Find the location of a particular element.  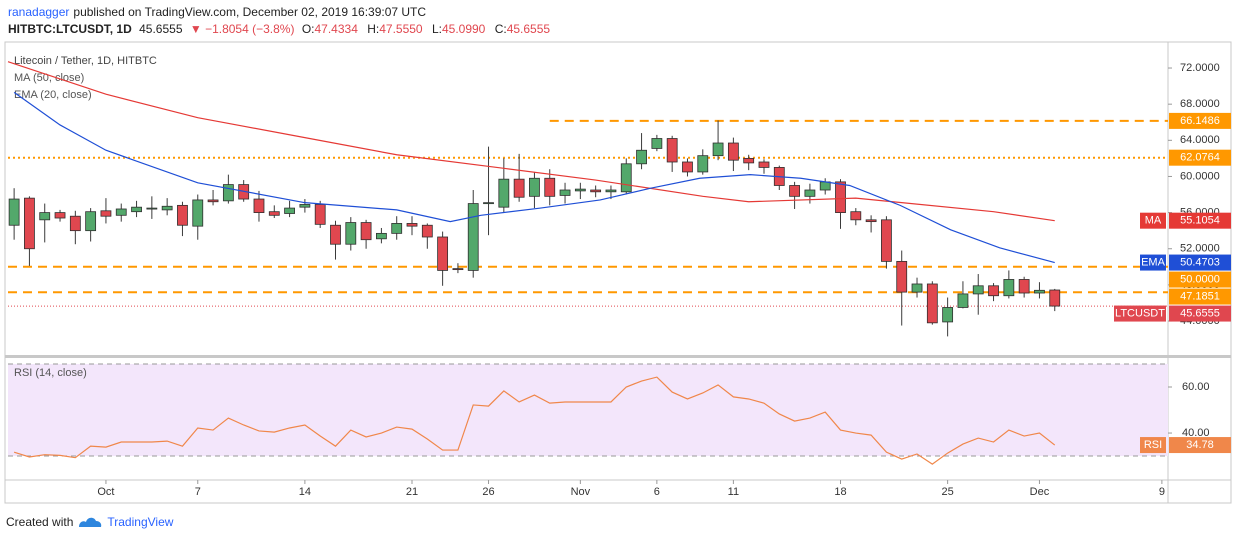

logo is located at coordinates (90, 522).